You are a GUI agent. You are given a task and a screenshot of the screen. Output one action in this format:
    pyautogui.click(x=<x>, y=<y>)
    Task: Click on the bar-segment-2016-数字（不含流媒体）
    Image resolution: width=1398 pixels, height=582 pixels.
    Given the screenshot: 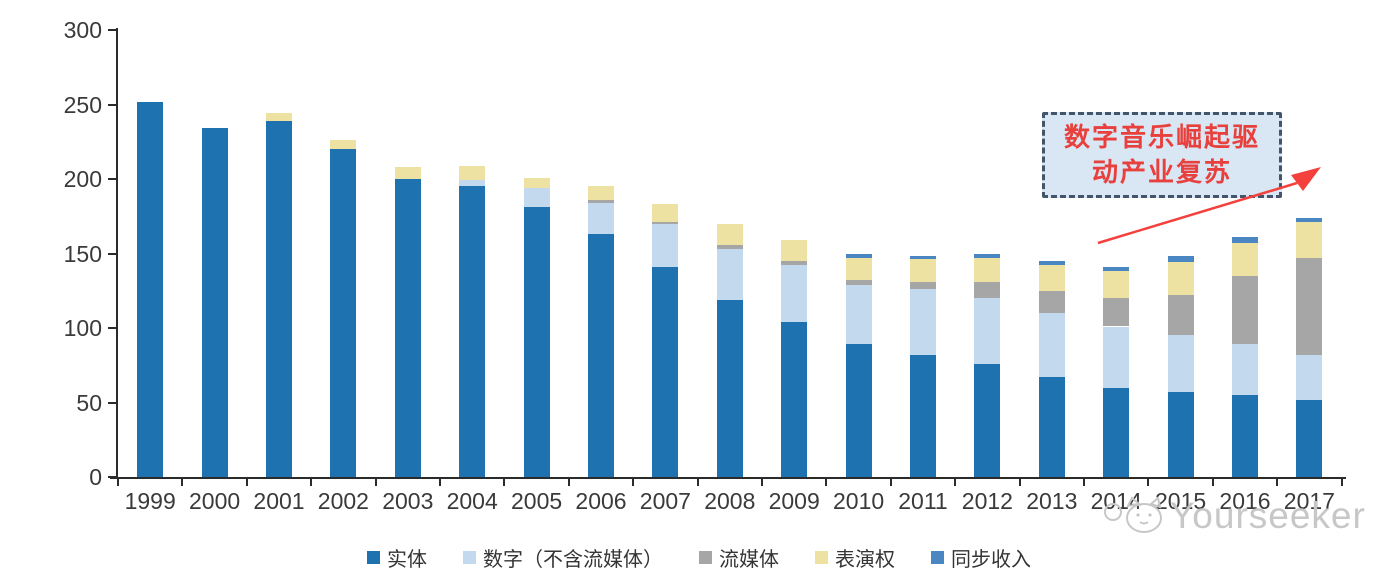 What is the action you would take?
    pyautogui.click(x=1245, y=370)
    